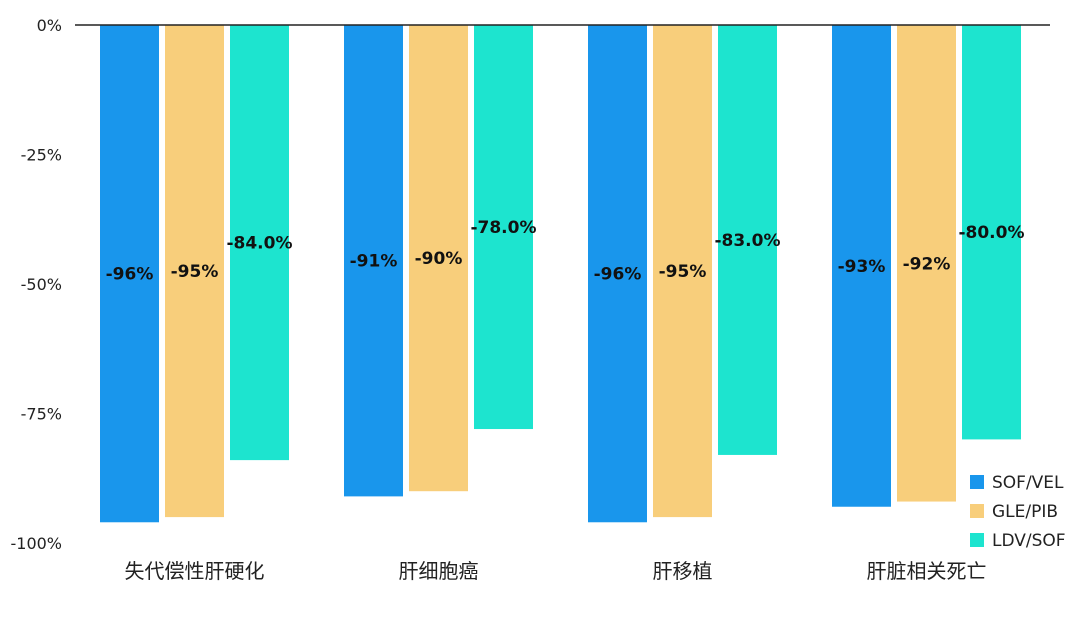 This screenshot has width=1080, height=623. I want to click on data-label: -78.0%, so click(503, 228).